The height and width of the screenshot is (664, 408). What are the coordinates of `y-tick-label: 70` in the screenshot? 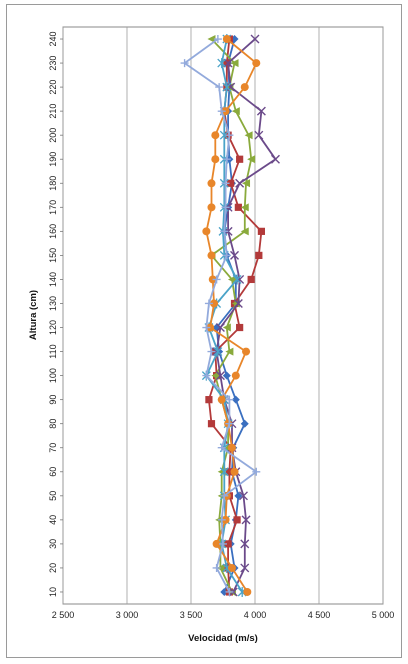 It's located at (53, 448).